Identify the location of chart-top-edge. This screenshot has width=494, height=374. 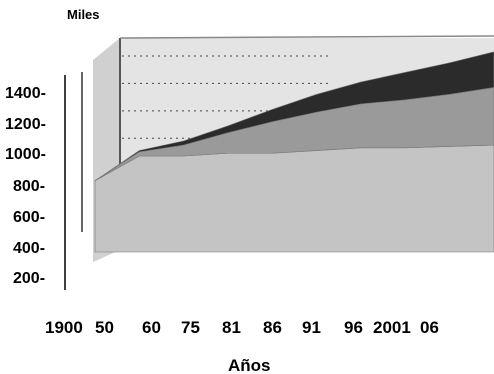
(306, 37).